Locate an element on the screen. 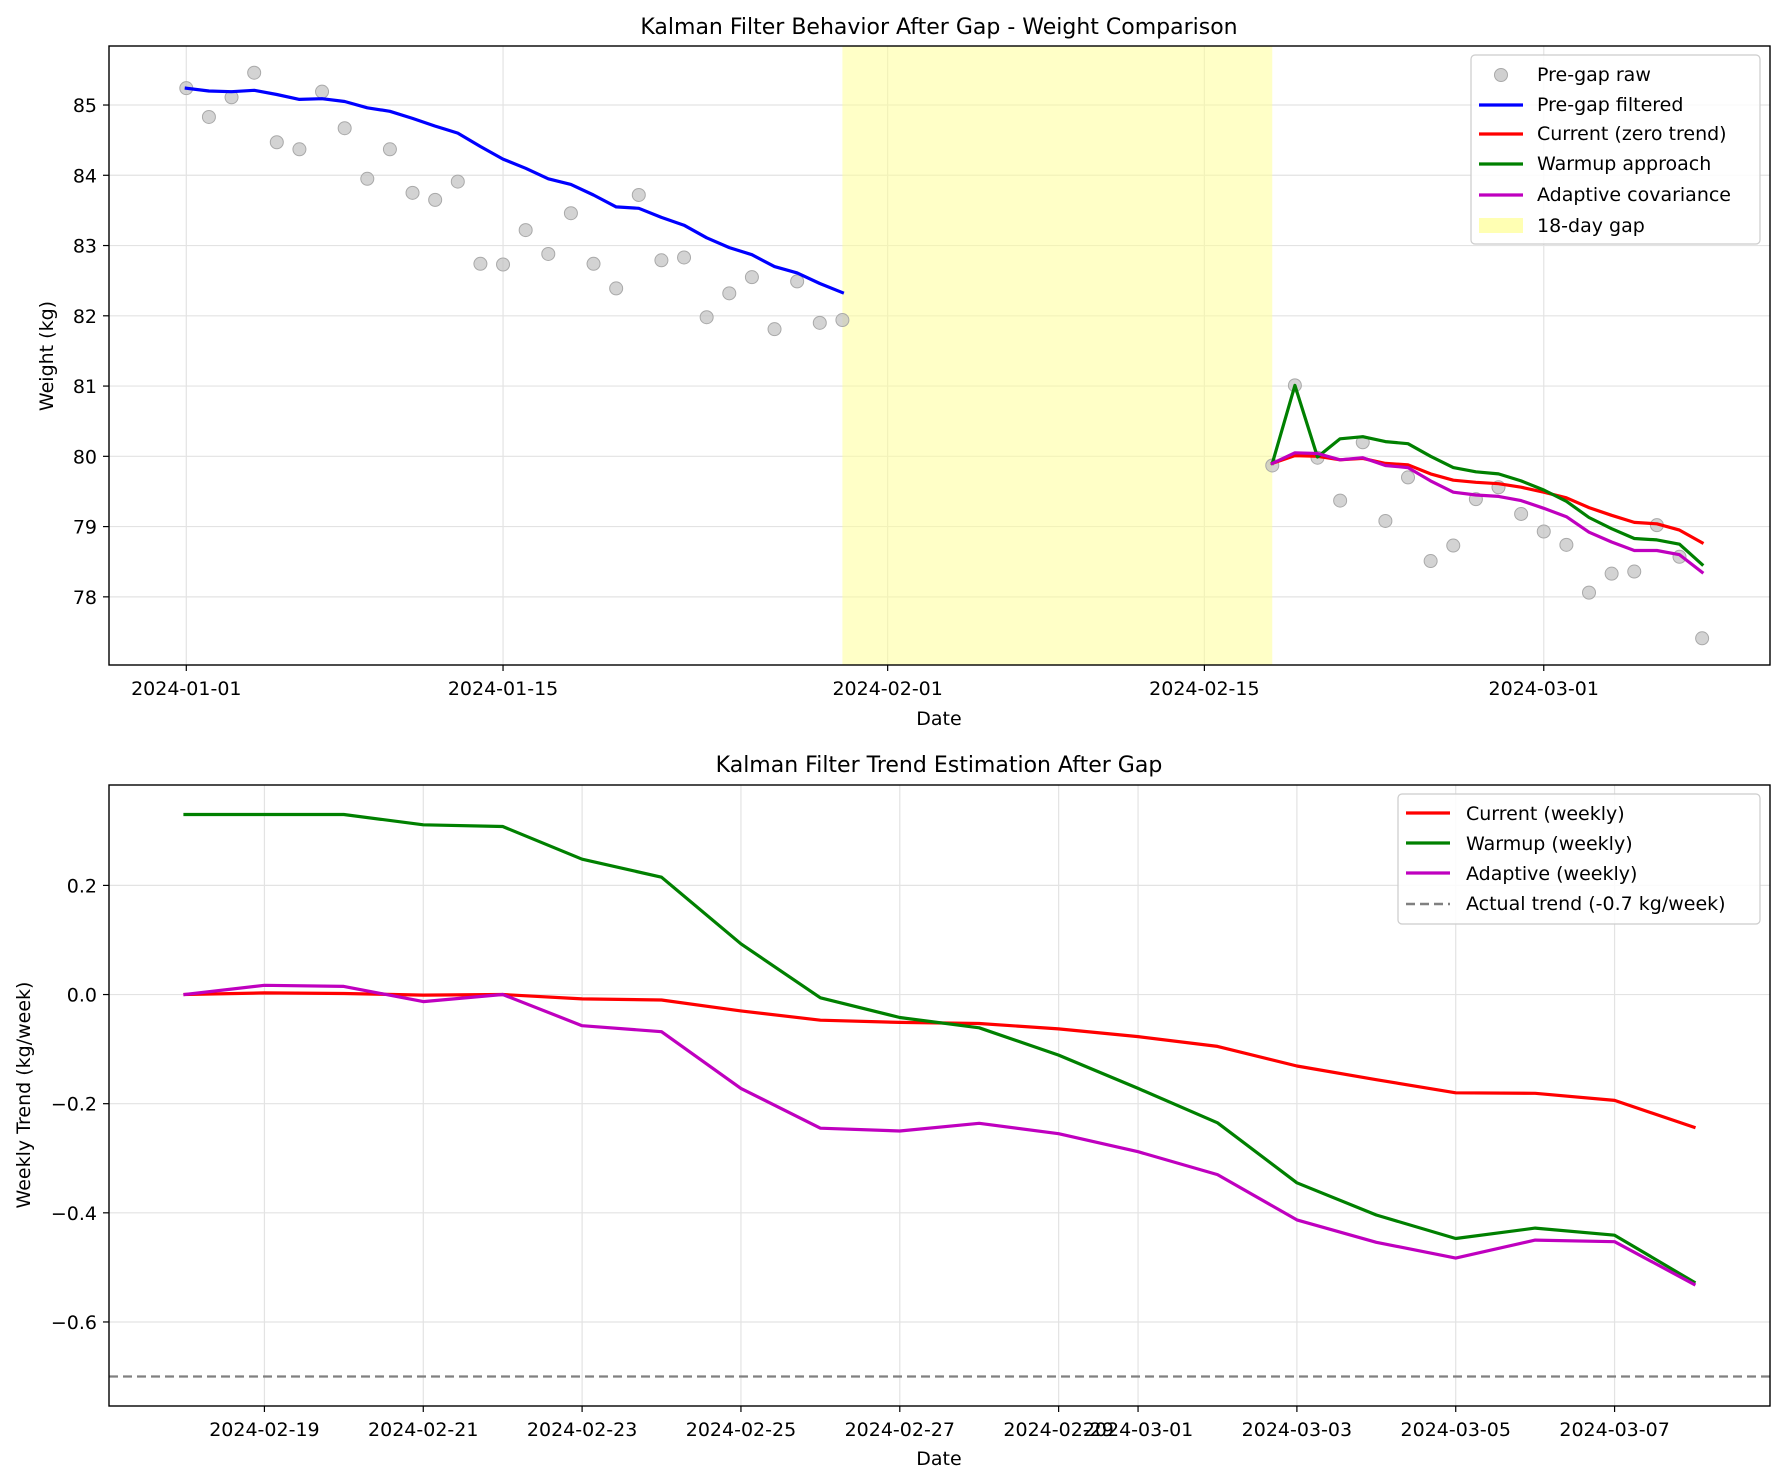  y-tick-label: 82 is located at coordinates (85, 317).